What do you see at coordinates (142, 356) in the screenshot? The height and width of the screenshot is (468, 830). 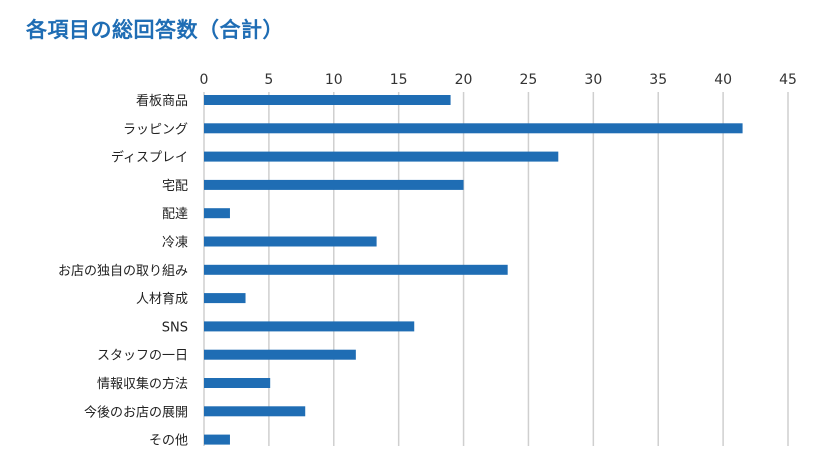 I see `category-label: スタッフの一日` at bounding box center [142, 356].